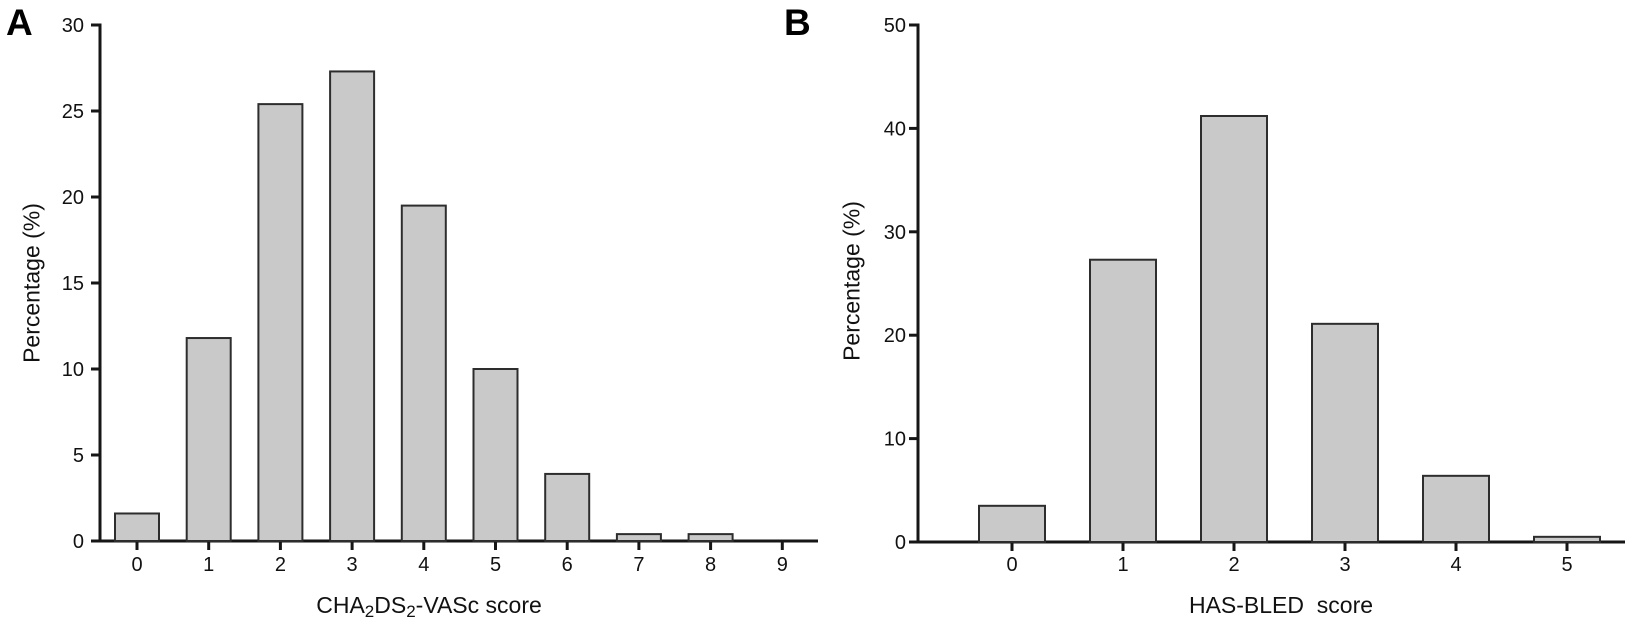 The height and width of the screenshot is (628, 1650). What do you see at coordinates (710, 565) in the screenshot?
I see `x-tick-label-a: 8` at bounding box center [710, 565].